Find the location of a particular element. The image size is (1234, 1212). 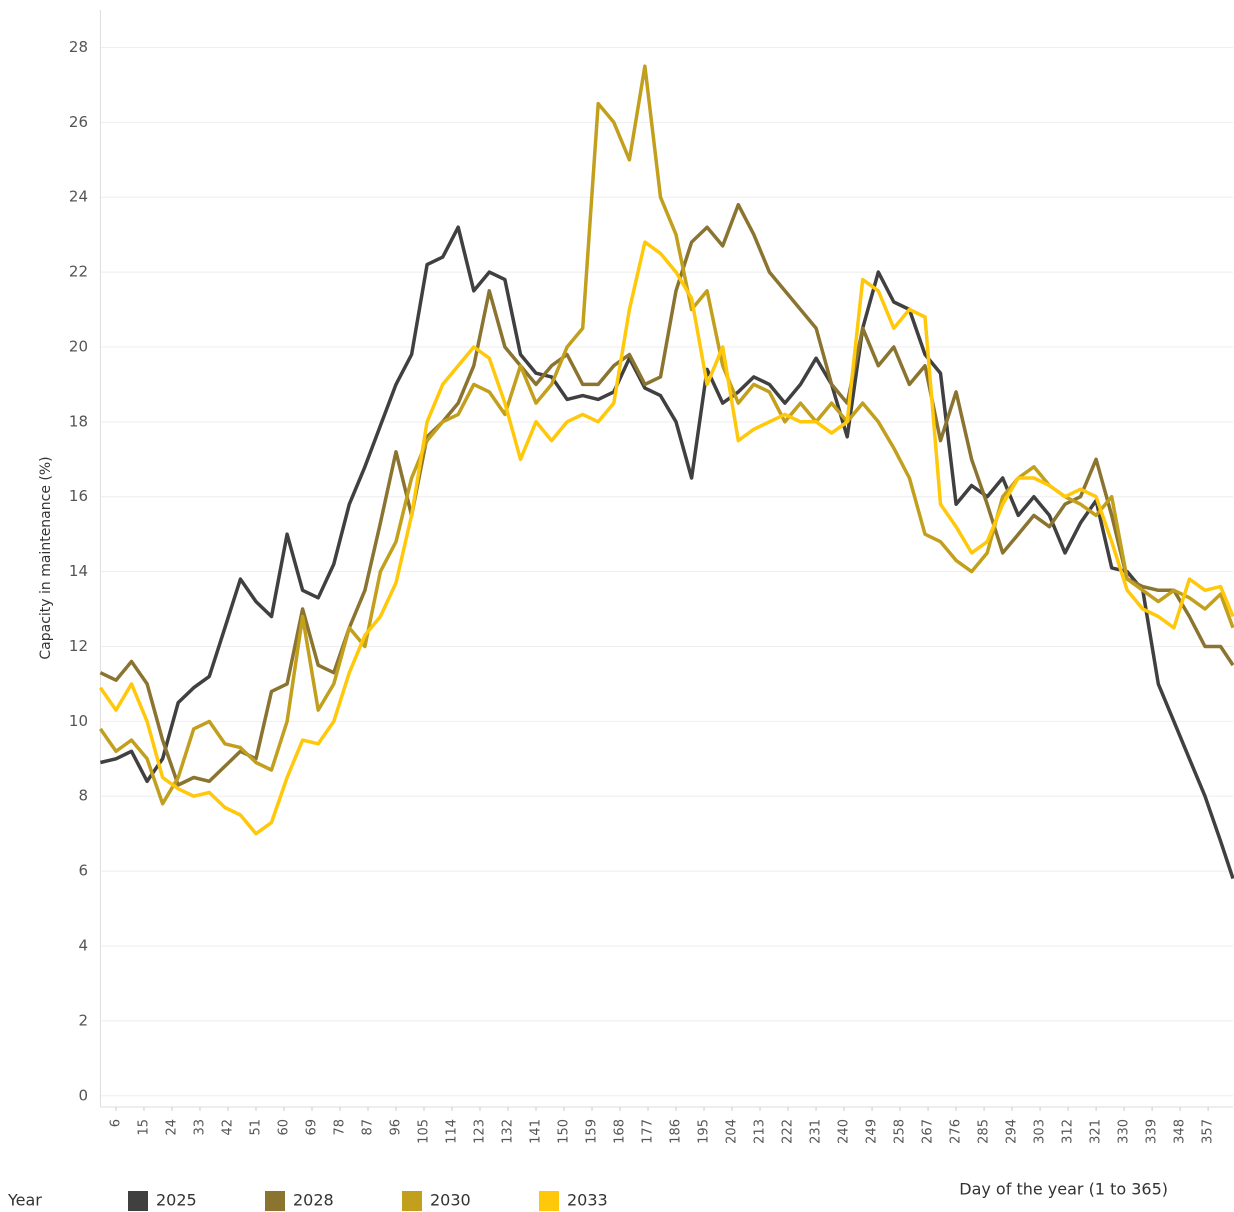

x-tick-label: 33 is located at coordinates (199, 1127).